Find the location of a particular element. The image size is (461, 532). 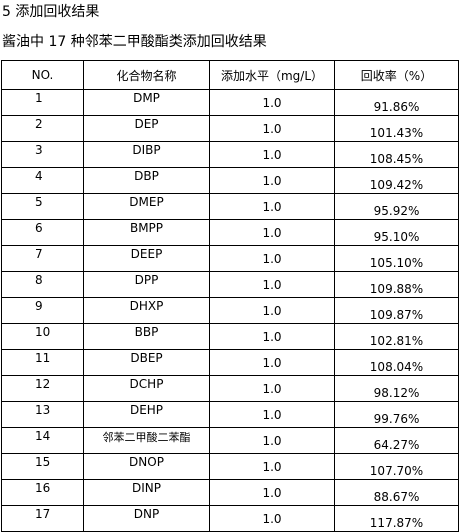

row-number: 8 is located at coordinates (42, 284).